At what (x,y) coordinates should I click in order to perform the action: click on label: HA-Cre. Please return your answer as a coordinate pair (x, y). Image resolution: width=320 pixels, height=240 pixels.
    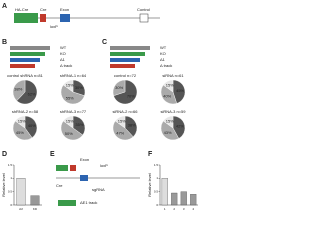
    Looking at the image, I should click on (22, 9).